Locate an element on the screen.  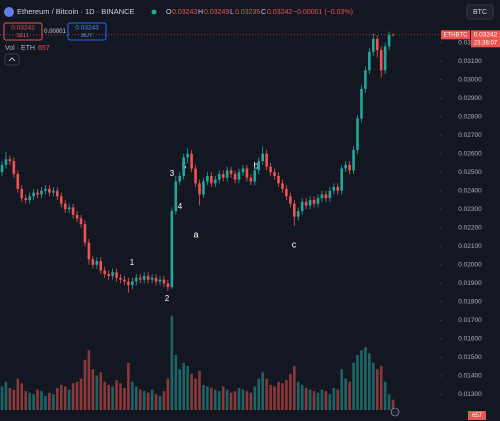
y-tick-label: 0.02400 is located at coordinates (470, 190).